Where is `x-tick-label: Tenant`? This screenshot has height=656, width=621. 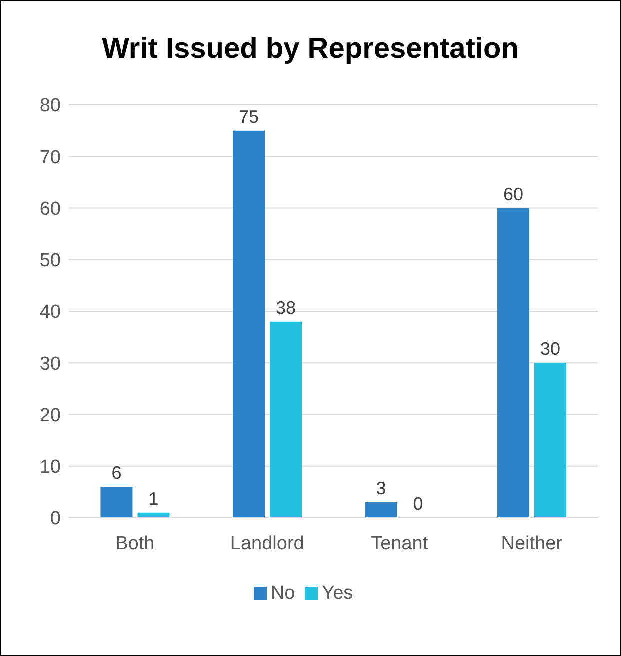 x-tick-label: Tenant is located at coordinates (400, 543).